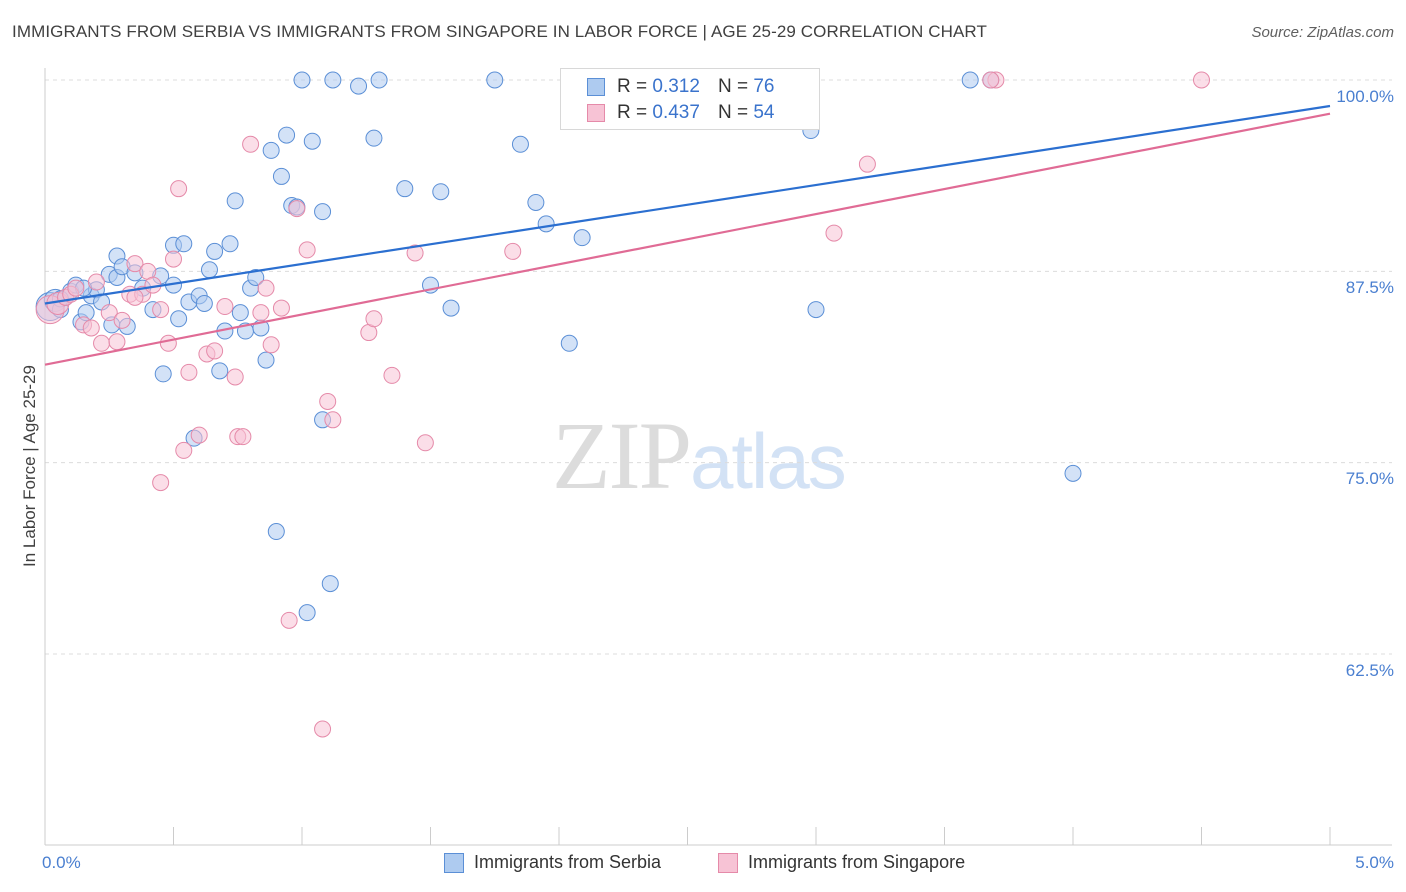 This screenshot has height=892, width=1406. Describe the element at coordinates (857, 862) in the screenshot. I see `singapore-legend-label: Immigrants from Singapore` at that location.